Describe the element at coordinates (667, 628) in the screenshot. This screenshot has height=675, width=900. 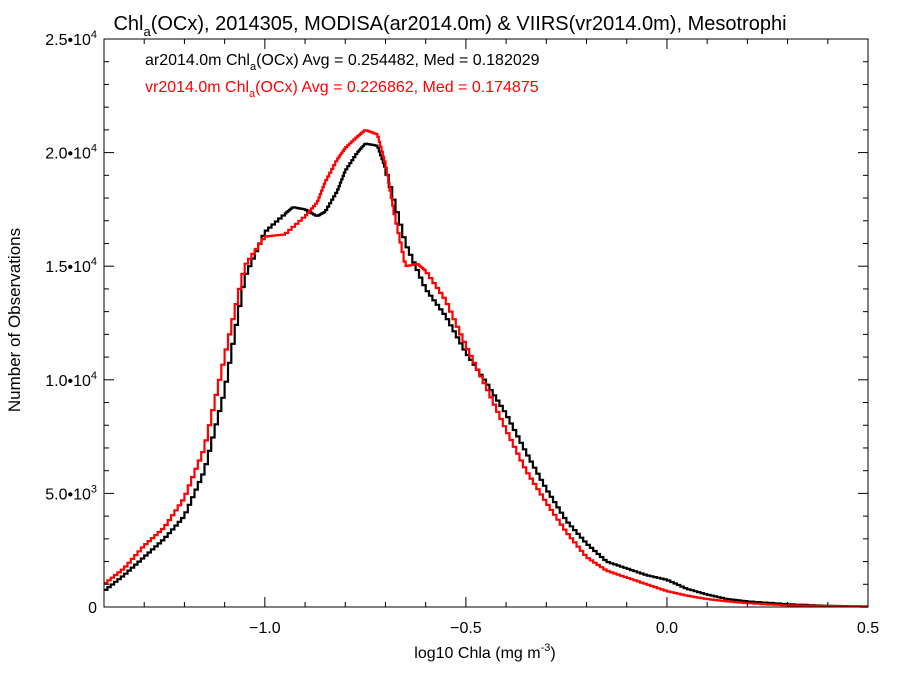
I see `x-tick-label: 0.0` at that location.